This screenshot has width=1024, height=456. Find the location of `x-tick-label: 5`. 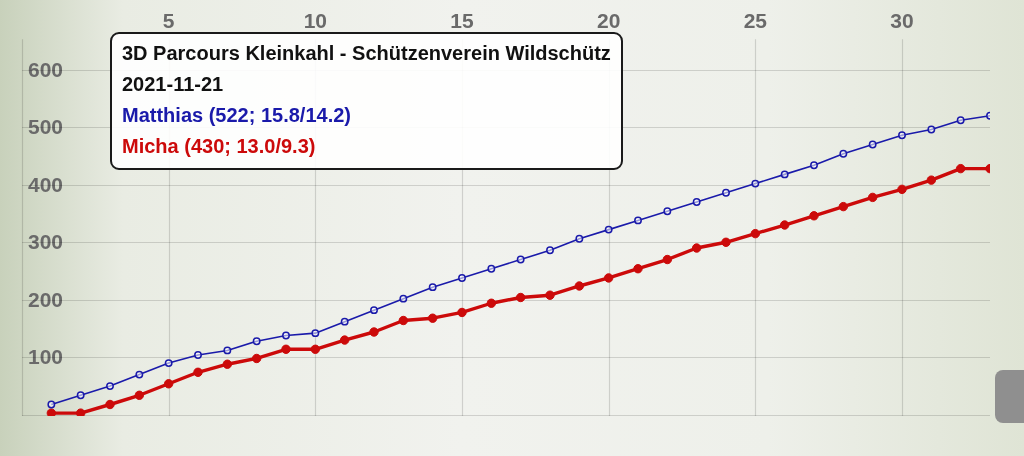

x-tick-label: 5 is located at coordinates (168, 21).